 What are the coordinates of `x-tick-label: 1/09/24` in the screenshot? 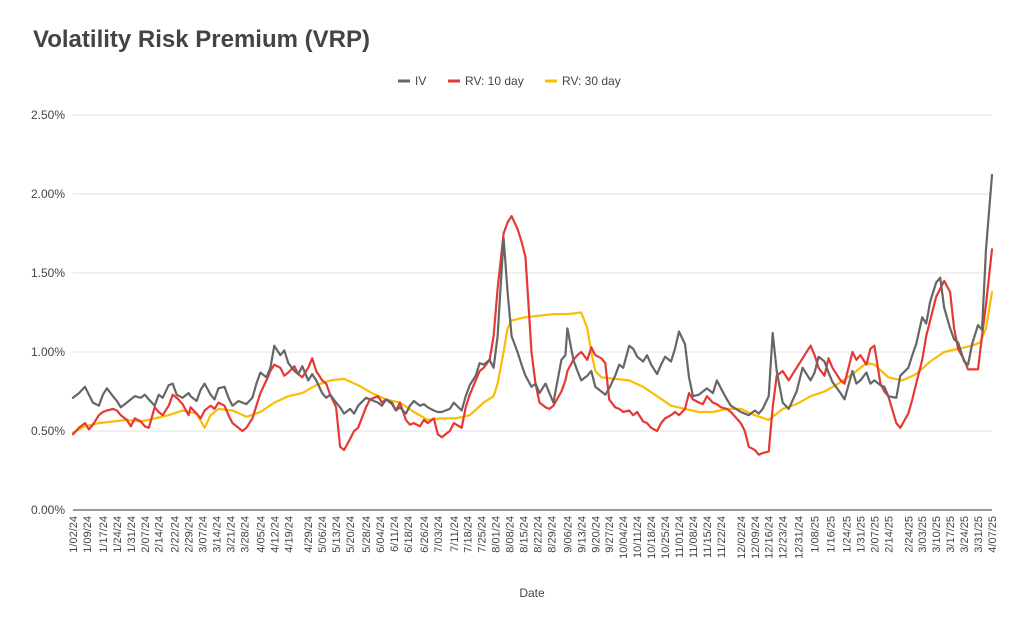 It's located at (88, 534).